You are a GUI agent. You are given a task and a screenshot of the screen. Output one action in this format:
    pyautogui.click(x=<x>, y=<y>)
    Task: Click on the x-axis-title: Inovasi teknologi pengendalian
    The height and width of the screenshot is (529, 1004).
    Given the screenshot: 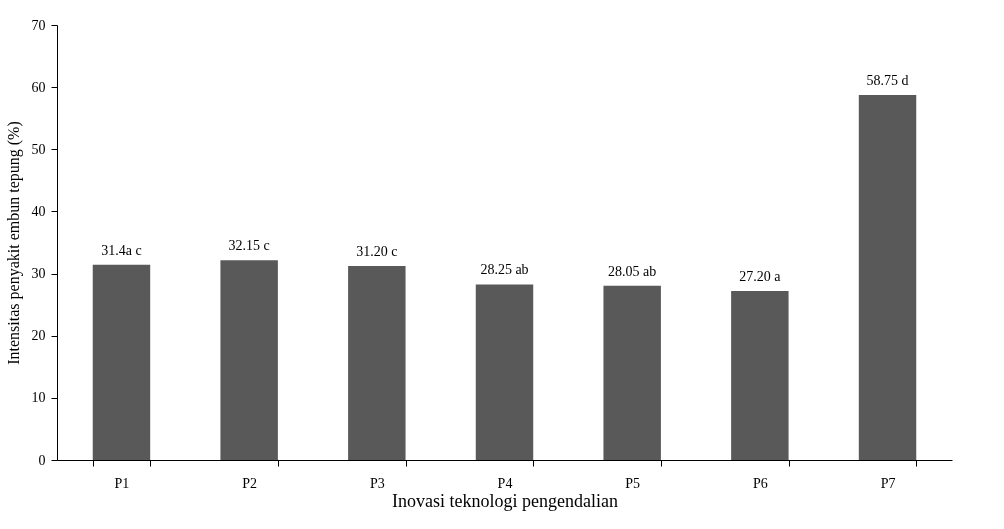 What is the action you would take?
    pyautogui.click(x=505, y=500)
    